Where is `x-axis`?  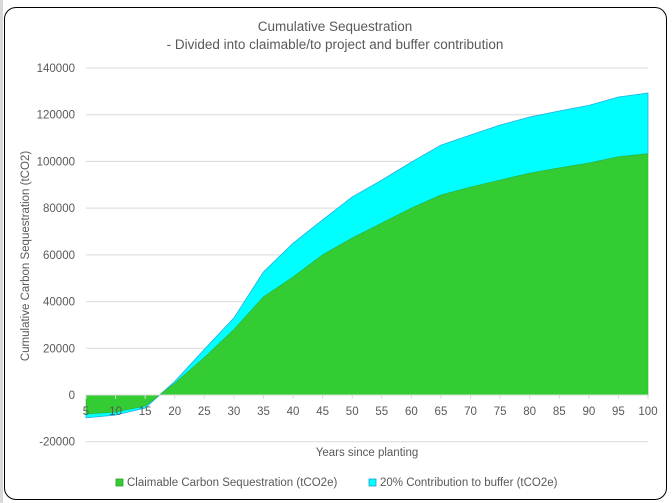 x-axis is located at coordinates (367, 396).